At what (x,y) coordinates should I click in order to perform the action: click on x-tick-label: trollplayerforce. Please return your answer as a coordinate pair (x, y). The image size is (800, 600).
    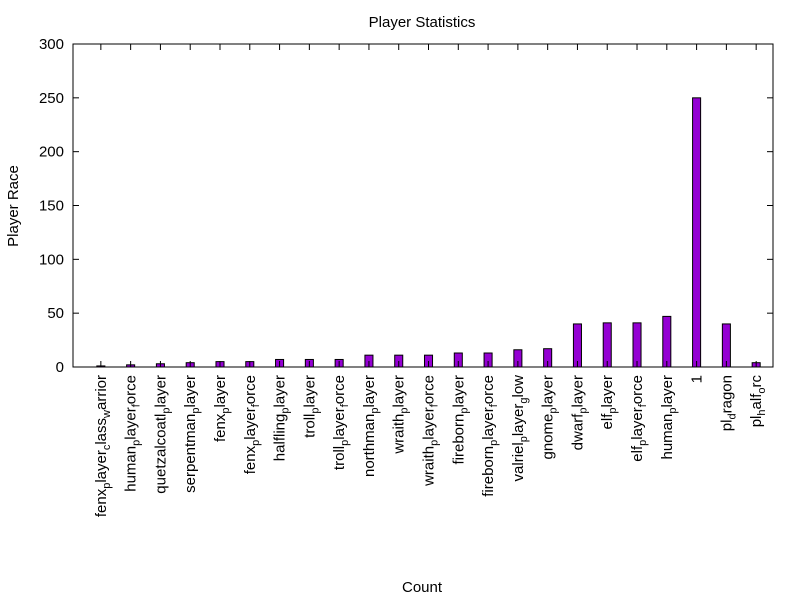
    Looking at the image, I should click on (341, 422).